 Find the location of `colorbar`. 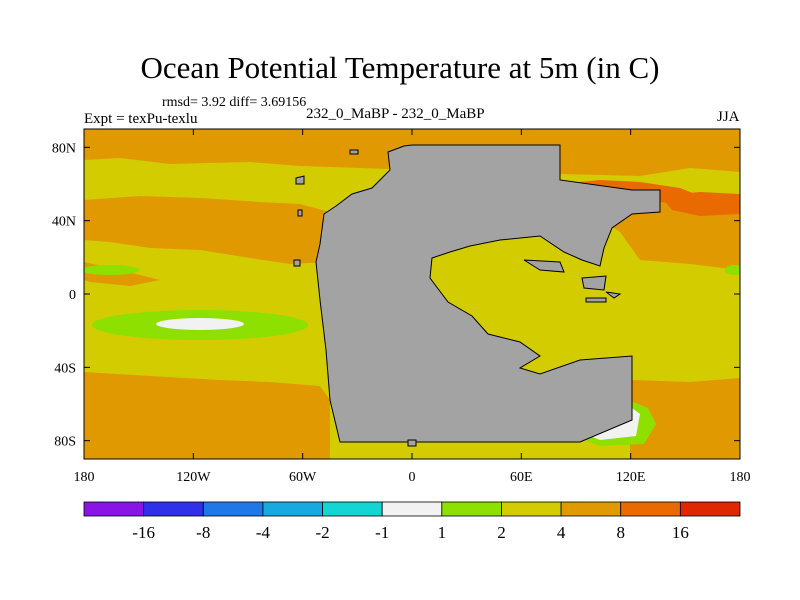

colorbar is located at coordinates (412, 509).